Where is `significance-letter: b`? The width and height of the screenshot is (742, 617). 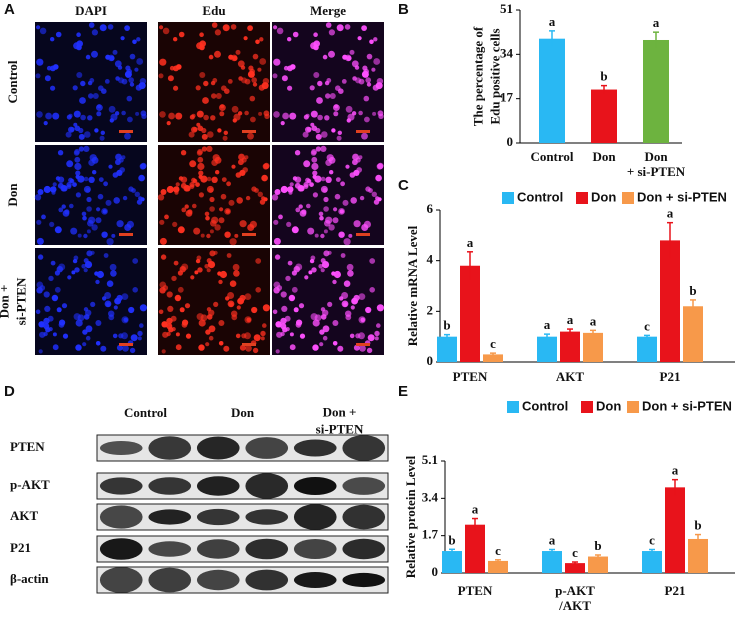 significance-letter: b is located at coordinates (697, 525).